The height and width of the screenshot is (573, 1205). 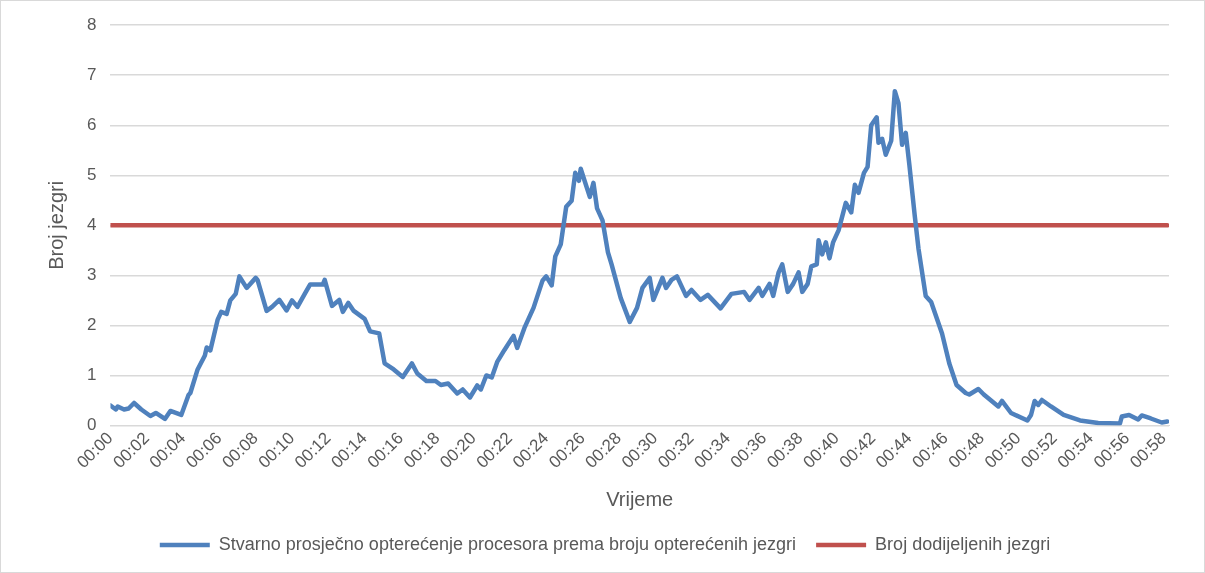 What do you see at coordinates (91, 24) in the screenshot?
I see `y-tick-label: 8` at bounding box center [91, 24].